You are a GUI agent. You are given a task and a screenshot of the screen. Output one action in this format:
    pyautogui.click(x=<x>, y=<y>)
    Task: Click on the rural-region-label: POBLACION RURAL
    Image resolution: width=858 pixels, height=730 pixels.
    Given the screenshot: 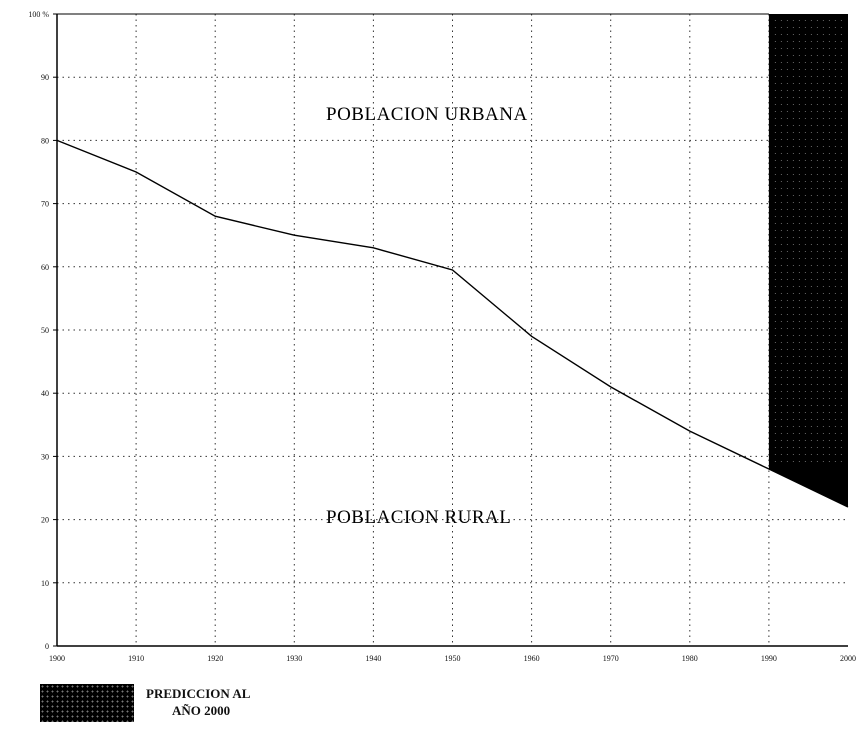 What is the action you would take?
    pyautogui.click(x=418, y=517)
    